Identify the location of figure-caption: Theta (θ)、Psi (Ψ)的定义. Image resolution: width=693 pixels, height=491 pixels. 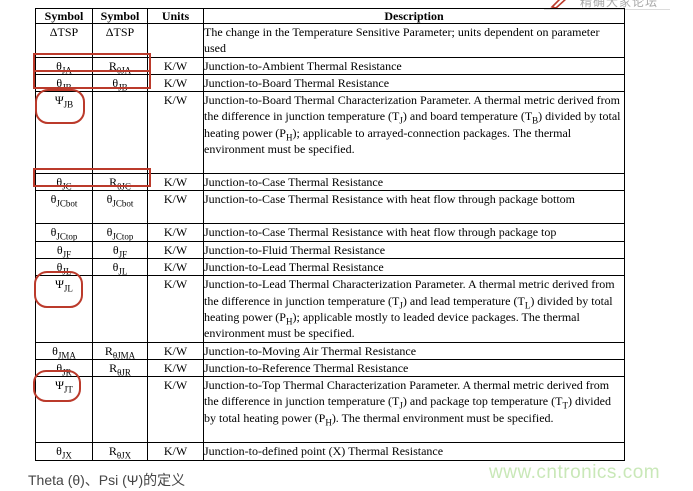
(107, 480).